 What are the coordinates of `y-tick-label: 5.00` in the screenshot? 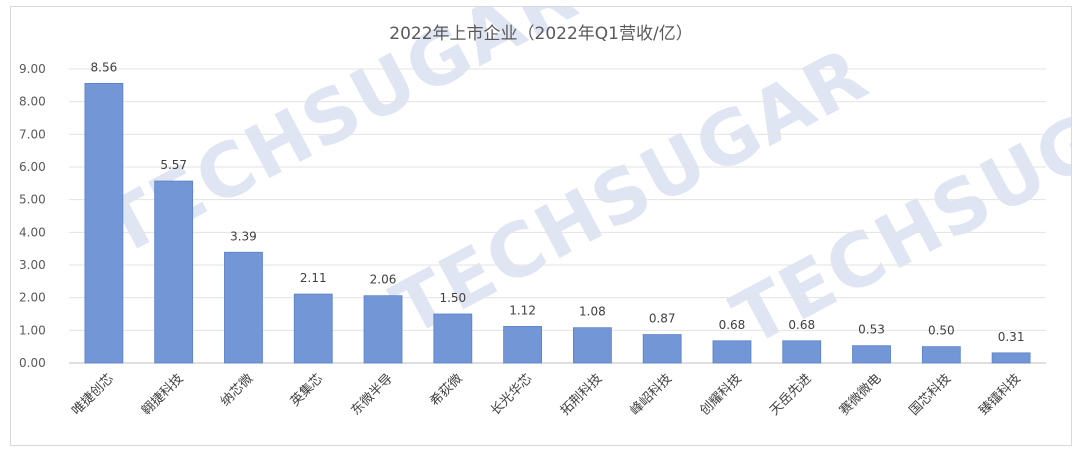 It's located at (32, 200).